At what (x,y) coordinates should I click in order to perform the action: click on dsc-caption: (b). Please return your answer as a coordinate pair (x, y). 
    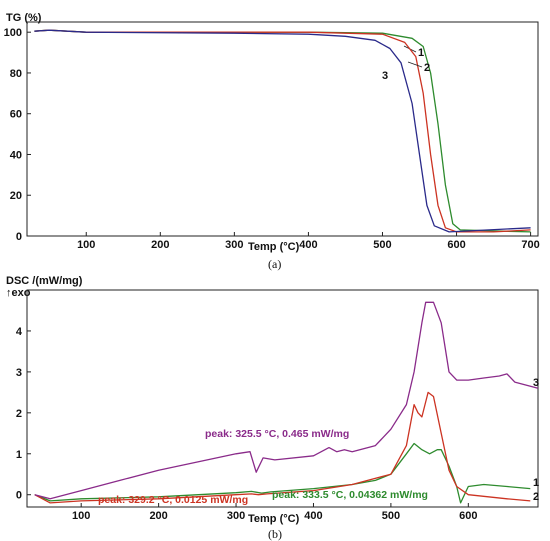
    Looking at the image, I should click on (275, 534).